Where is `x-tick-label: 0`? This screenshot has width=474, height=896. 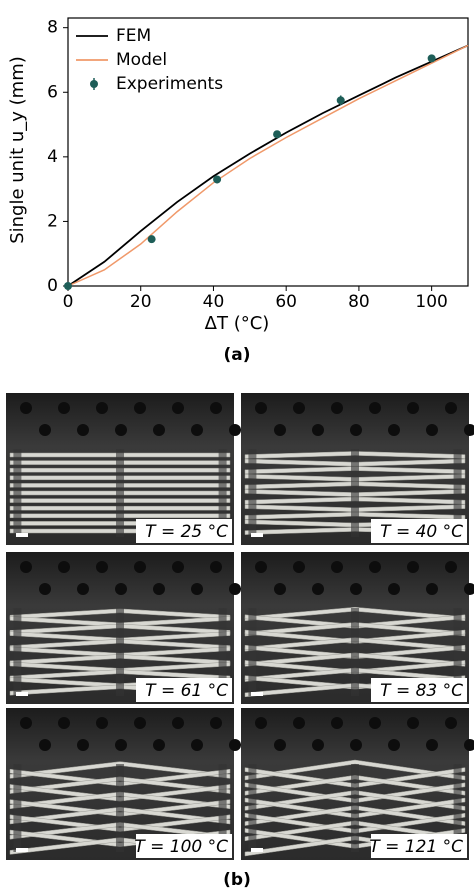
x-tick-label: 0 is located at coordinates (68, 302).